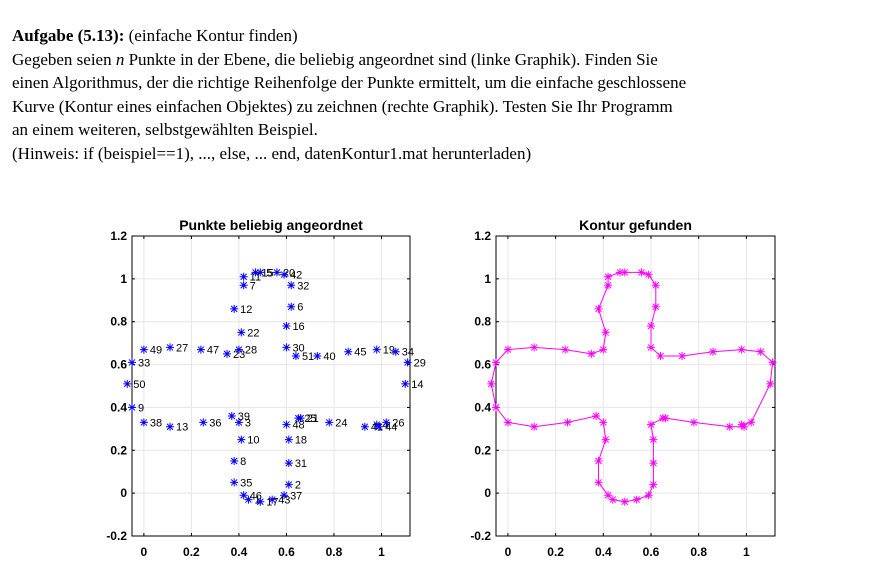 This screenshot has height=585, width=880. Describe the element at coordinates (408, 353) in the screenshot. I see `point-label-34: 34` at that location.